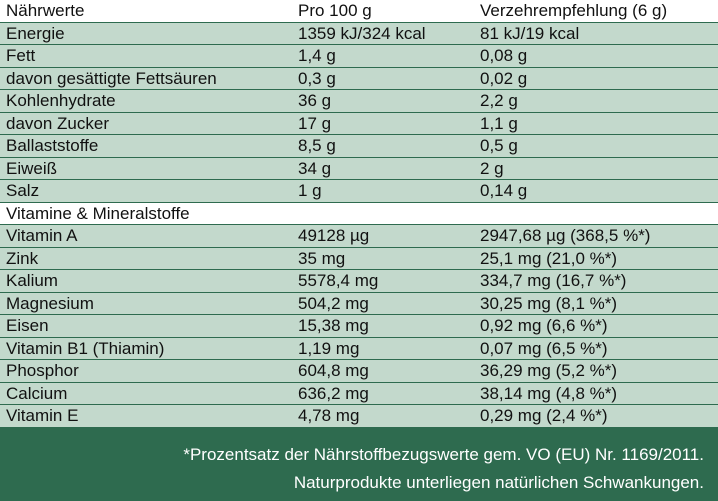  Describe the element at coordinates (146, 371) in the screenshot. I see `nutrient-name: Phosphor` at that location.